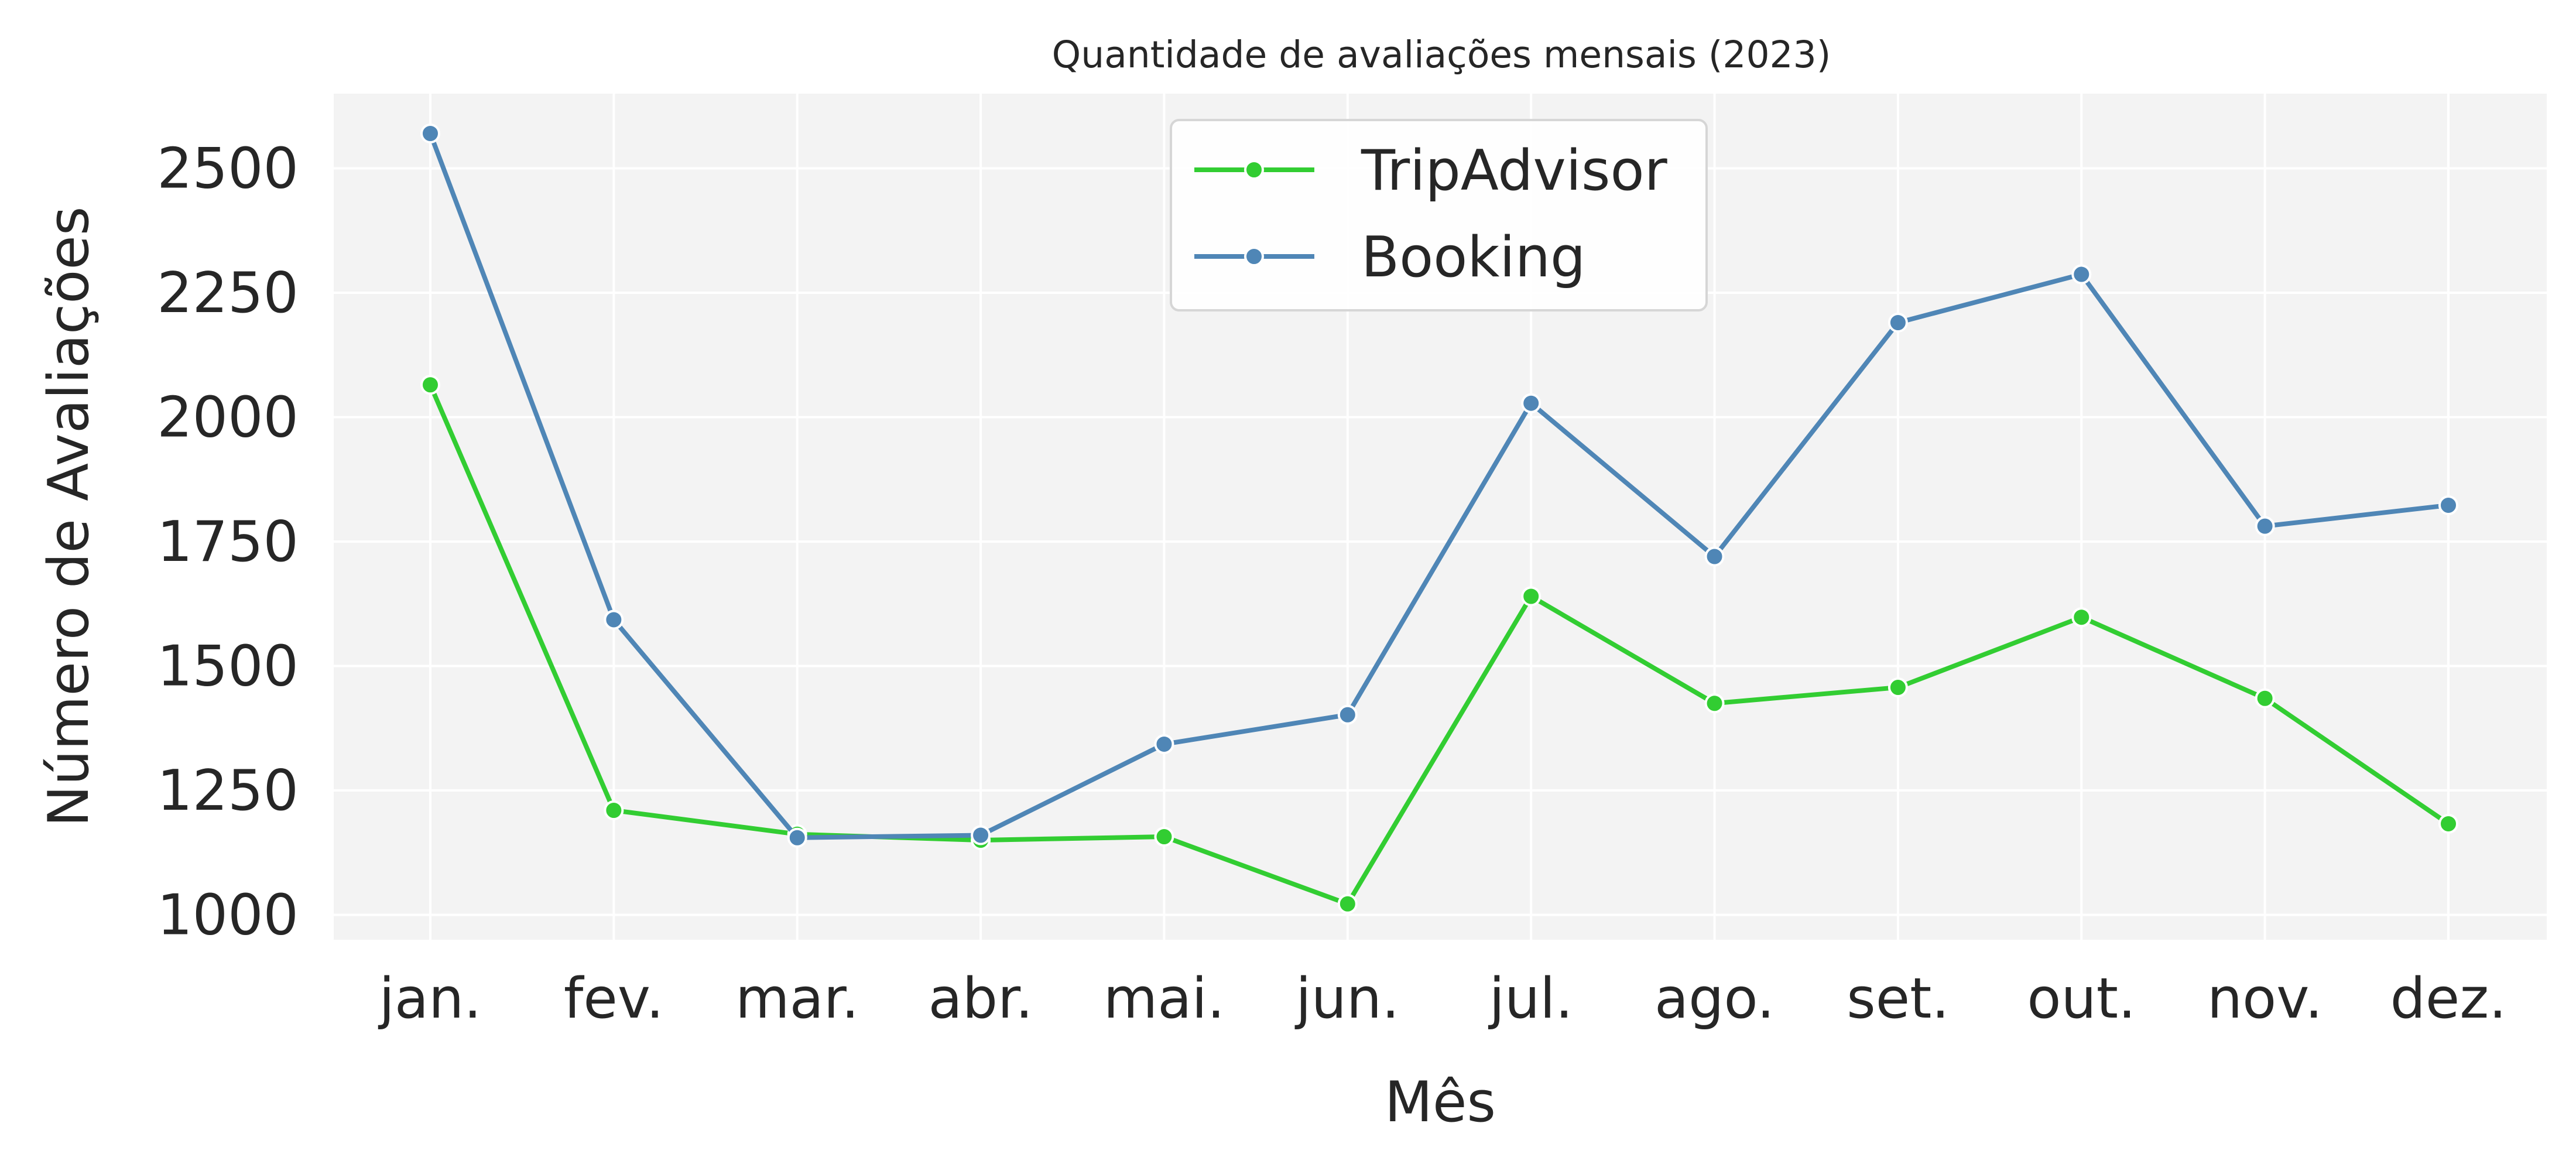  Describe the element at coordinates (1346, 999) in the screenshot. I see `x-tick-label: jun.` at that location.